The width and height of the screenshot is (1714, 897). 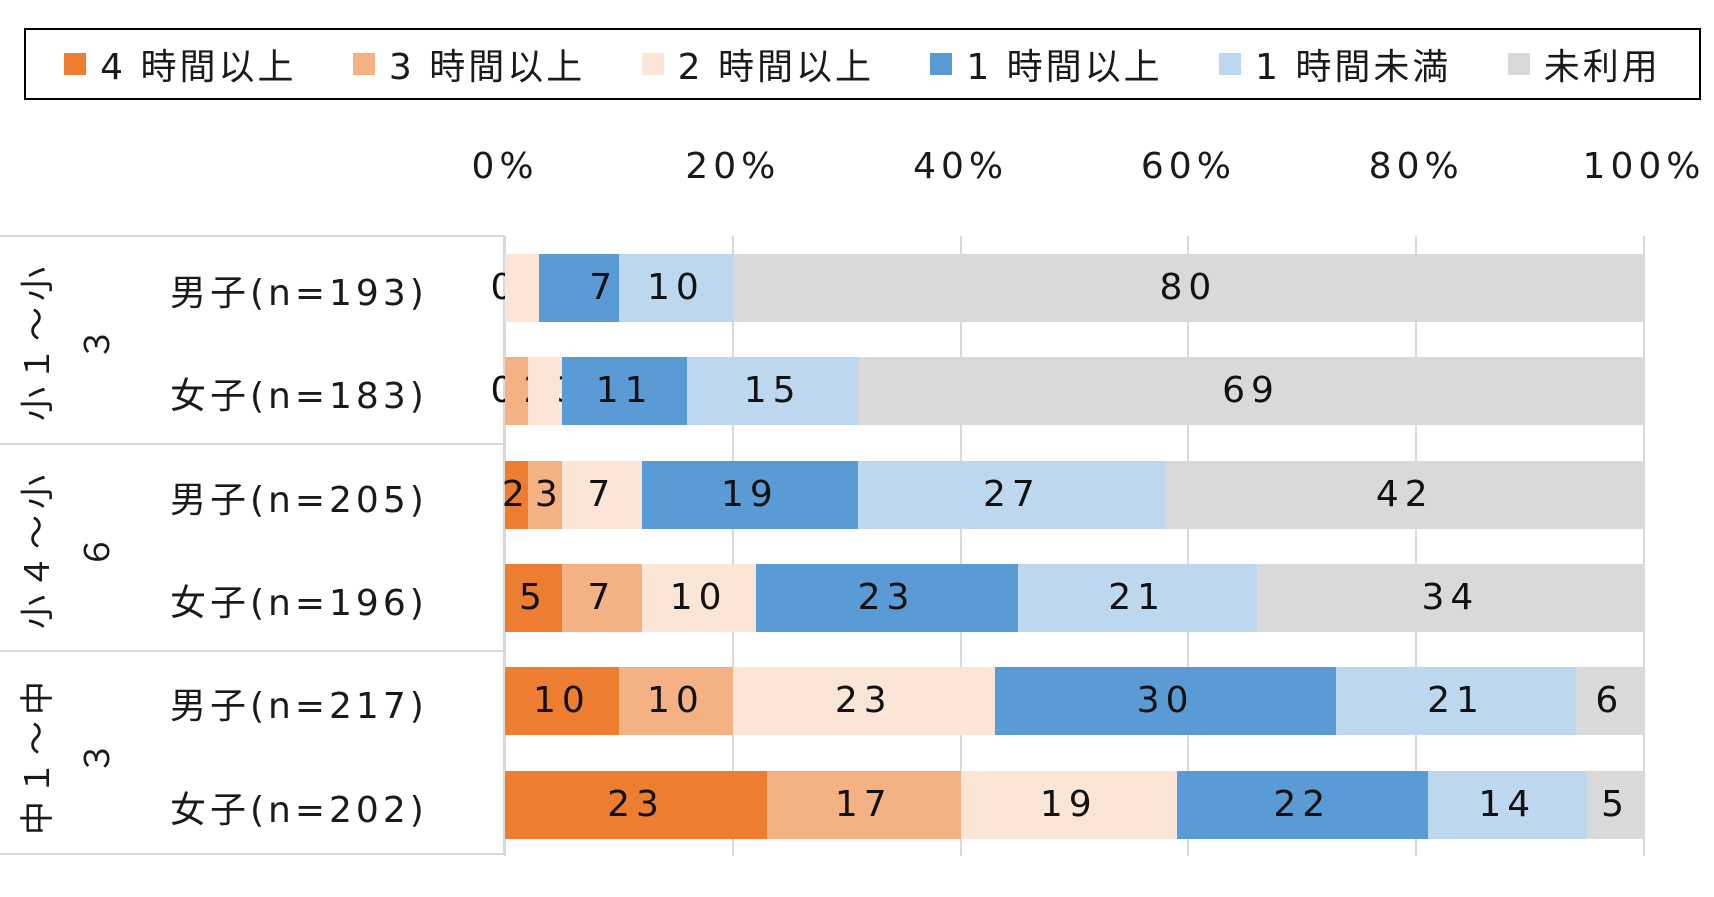 What do you see at coordinates (1064, 67) in the screenshot?
I see `legend-label: 1 時間以上` at bounding box center [1064, 67].